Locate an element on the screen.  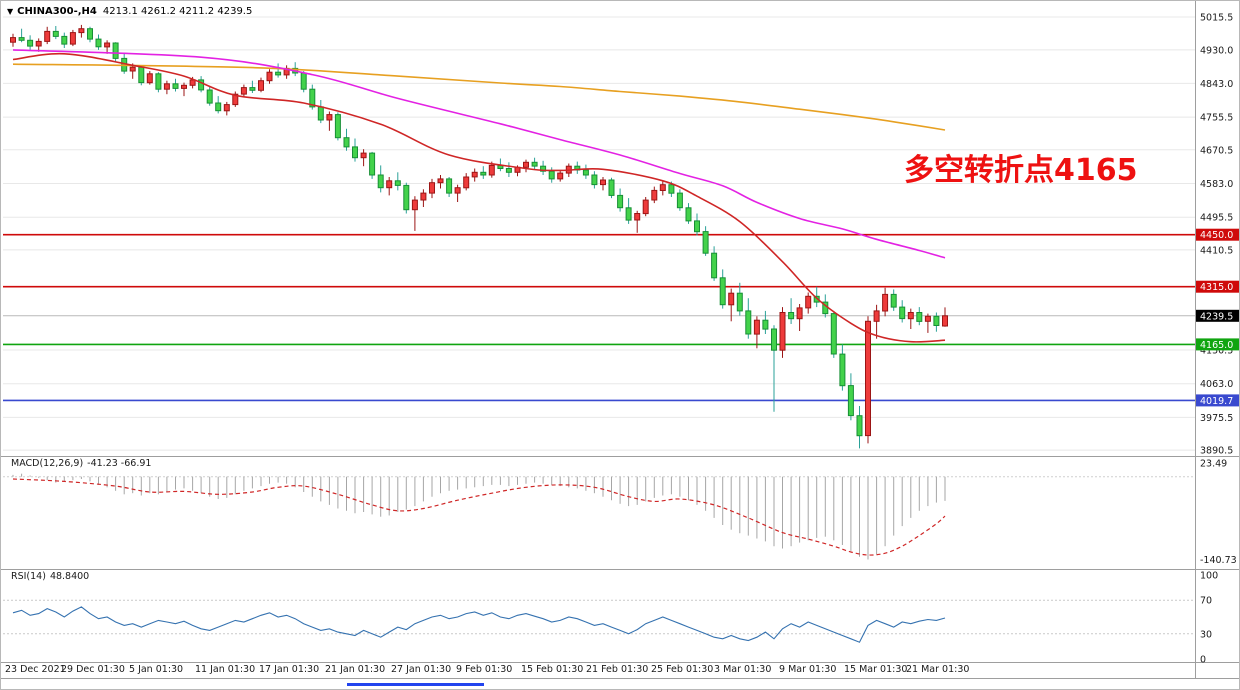
ma-slow-orange-line is located at coordinates (479, 97).